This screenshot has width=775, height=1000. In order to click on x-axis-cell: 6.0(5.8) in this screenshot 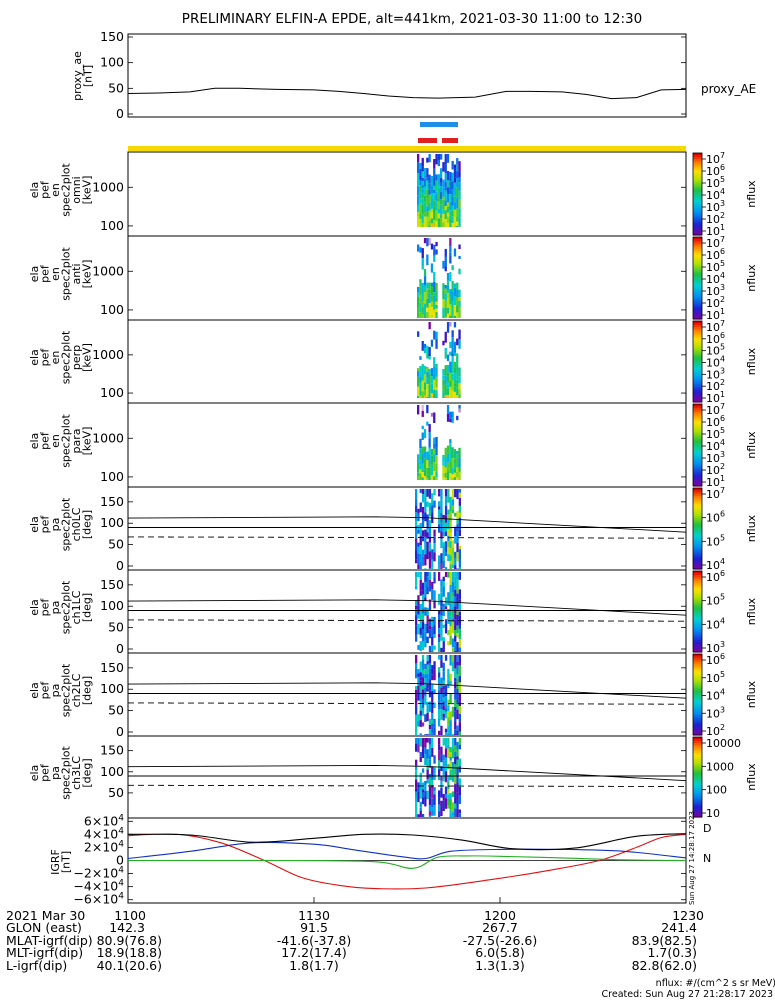, I will do `click(500, 952)`.